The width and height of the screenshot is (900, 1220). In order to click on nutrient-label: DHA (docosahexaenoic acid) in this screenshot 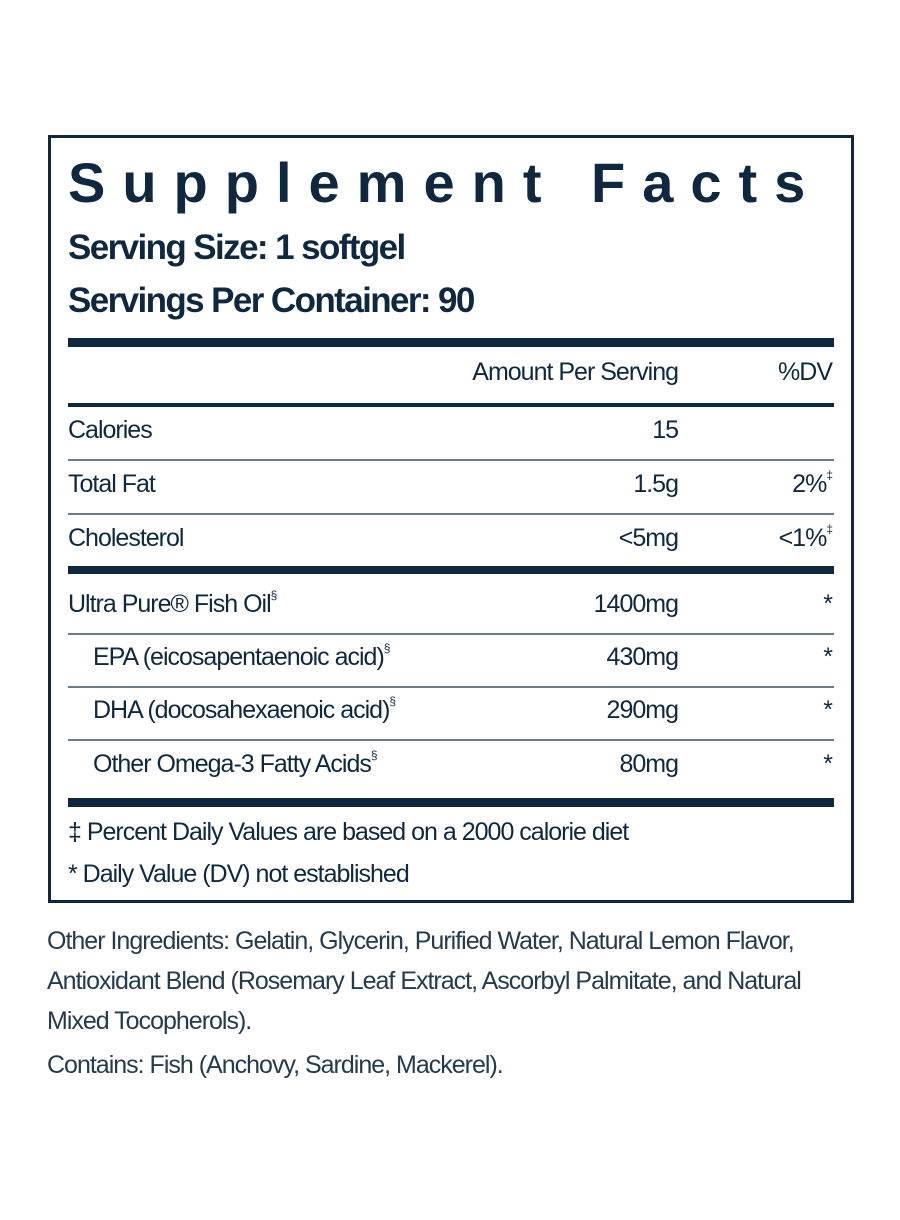, I will do `click(241, 710)`.